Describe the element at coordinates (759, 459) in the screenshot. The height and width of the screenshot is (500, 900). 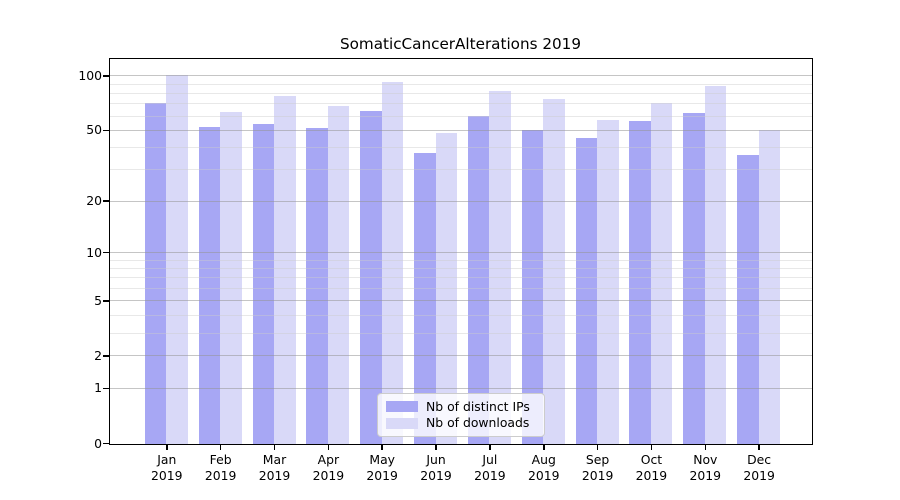
I see `x-tick-month: Dec` at that location.